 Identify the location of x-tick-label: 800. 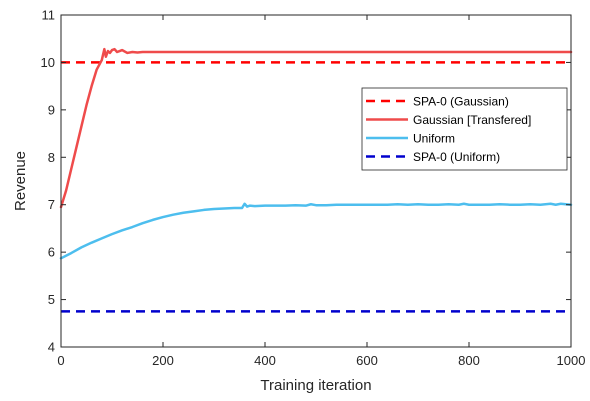
(469, 360).